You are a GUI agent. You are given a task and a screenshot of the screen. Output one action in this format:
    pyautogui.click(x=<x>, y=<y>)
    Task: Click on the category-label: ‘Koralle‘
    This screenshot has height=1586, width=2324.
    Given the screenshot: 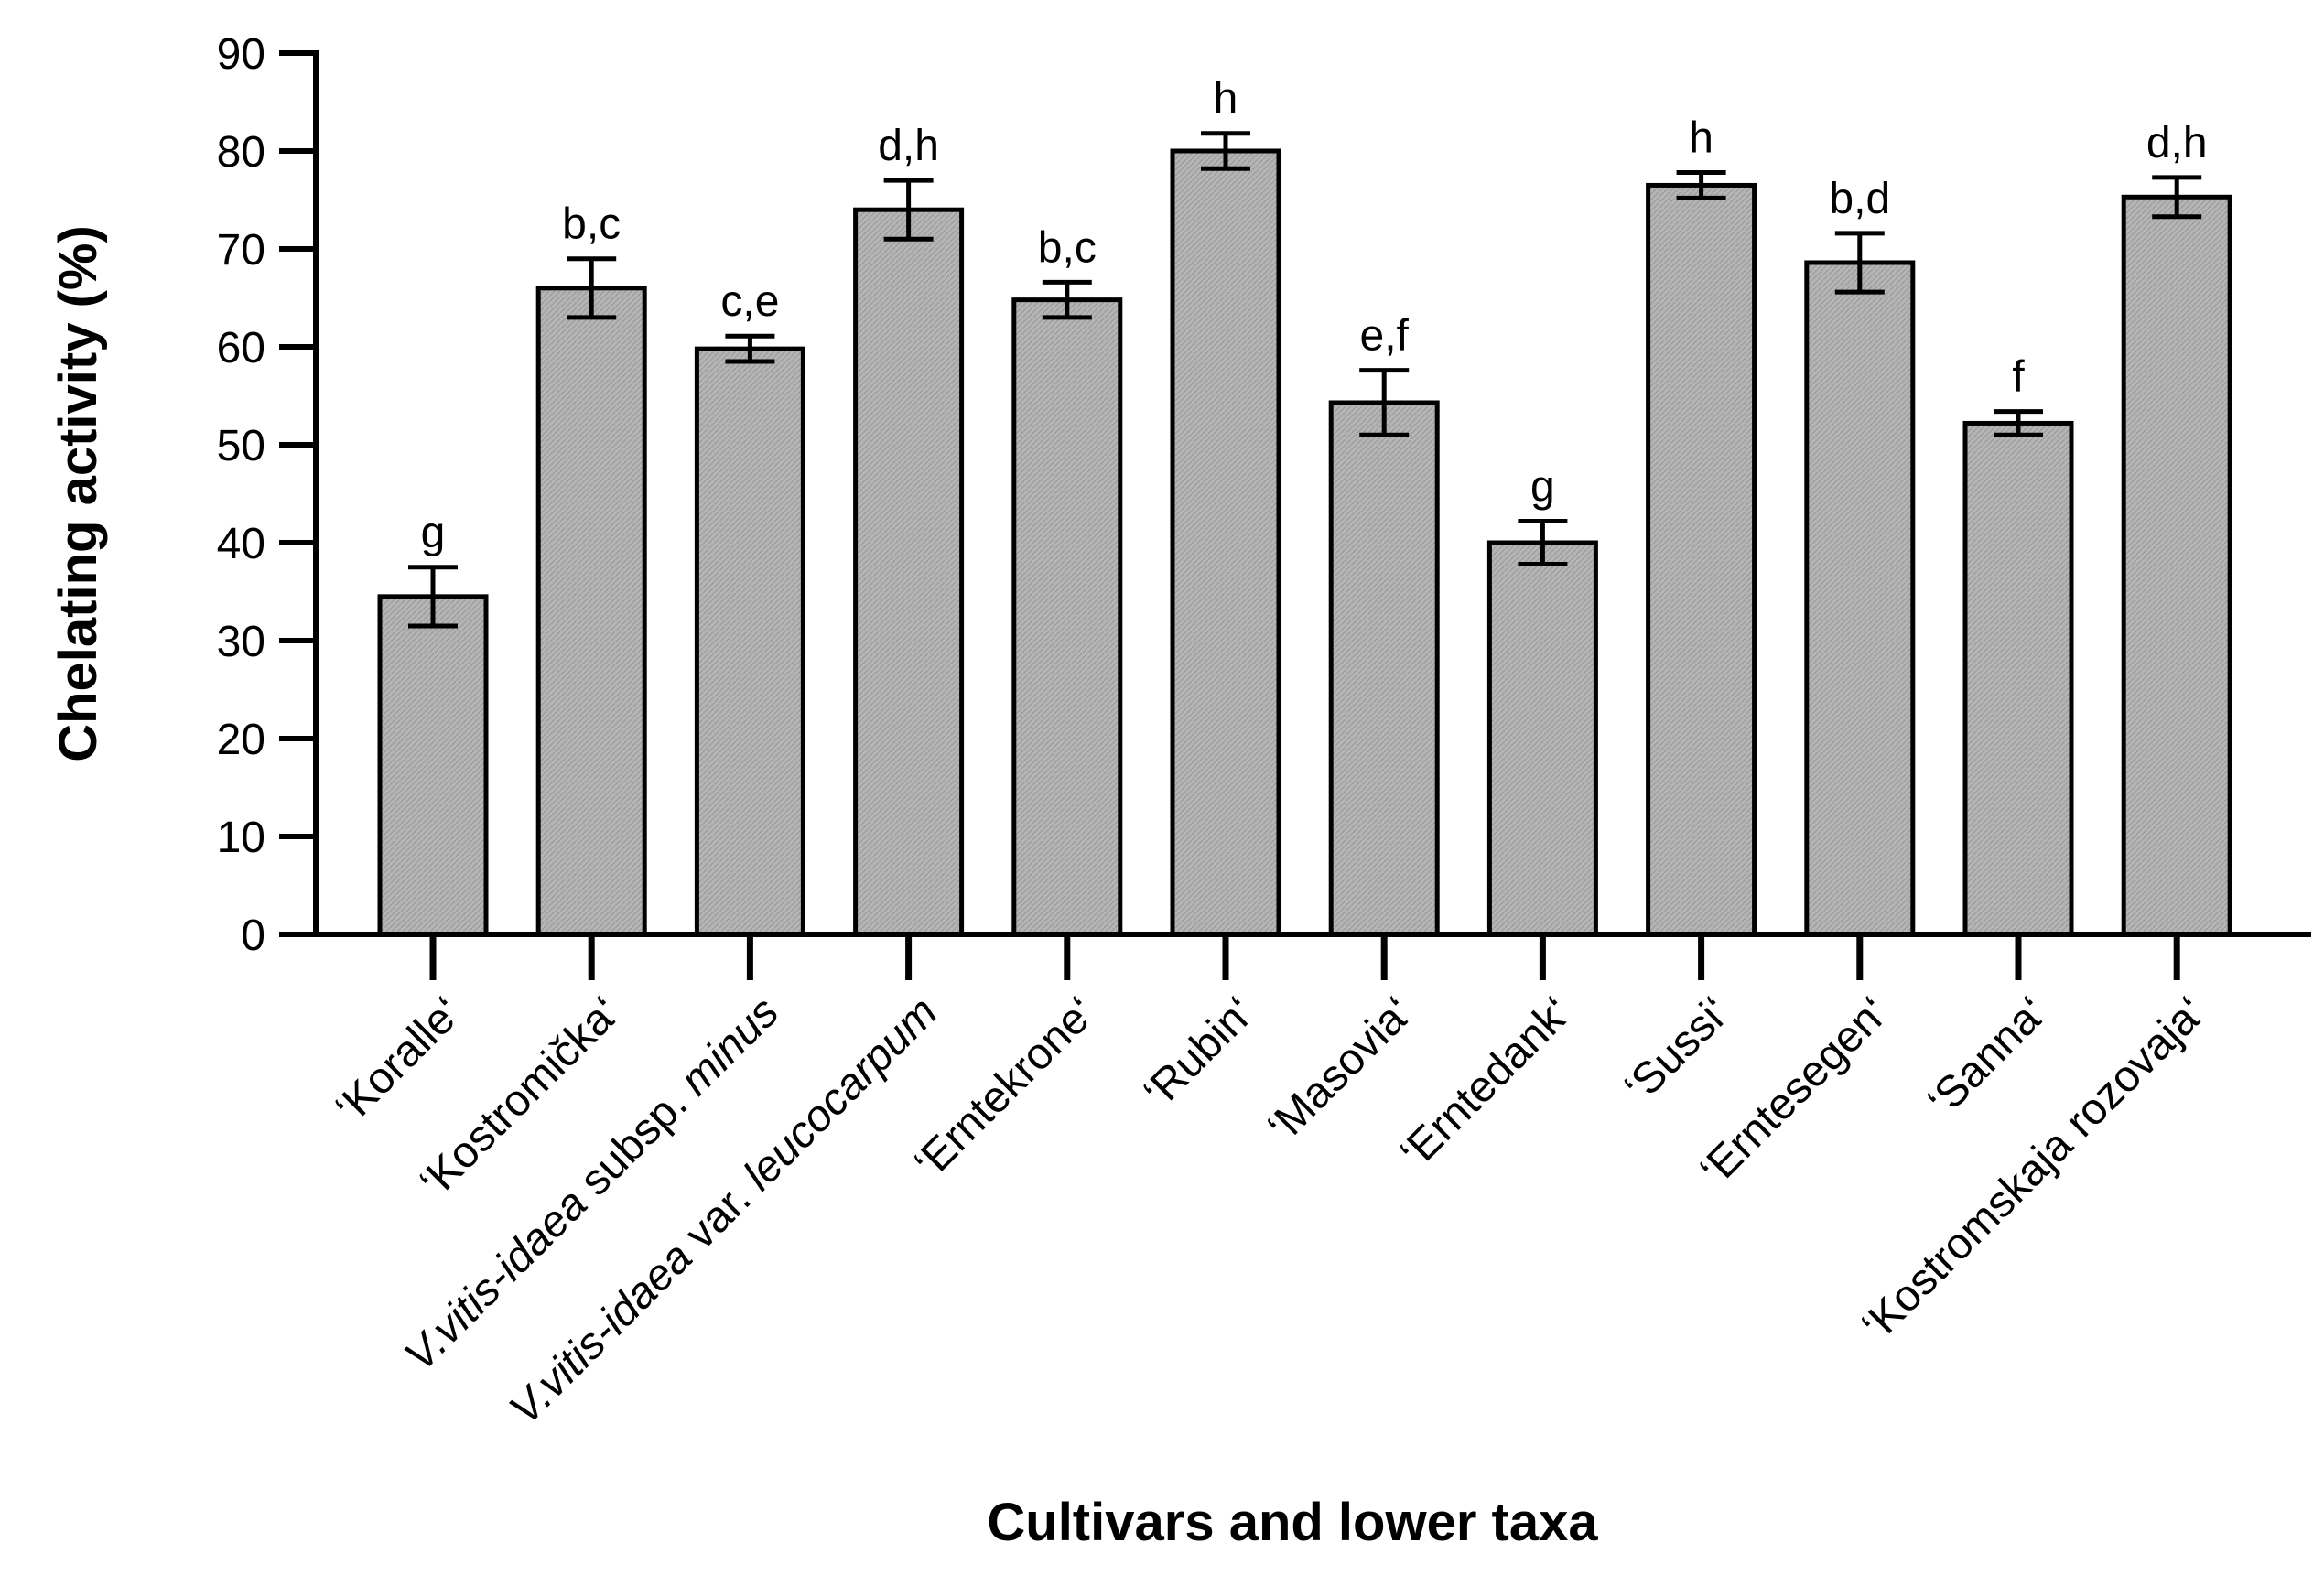 What is the action you would take?
    pyautogui.click(x=399, y=1059)
    